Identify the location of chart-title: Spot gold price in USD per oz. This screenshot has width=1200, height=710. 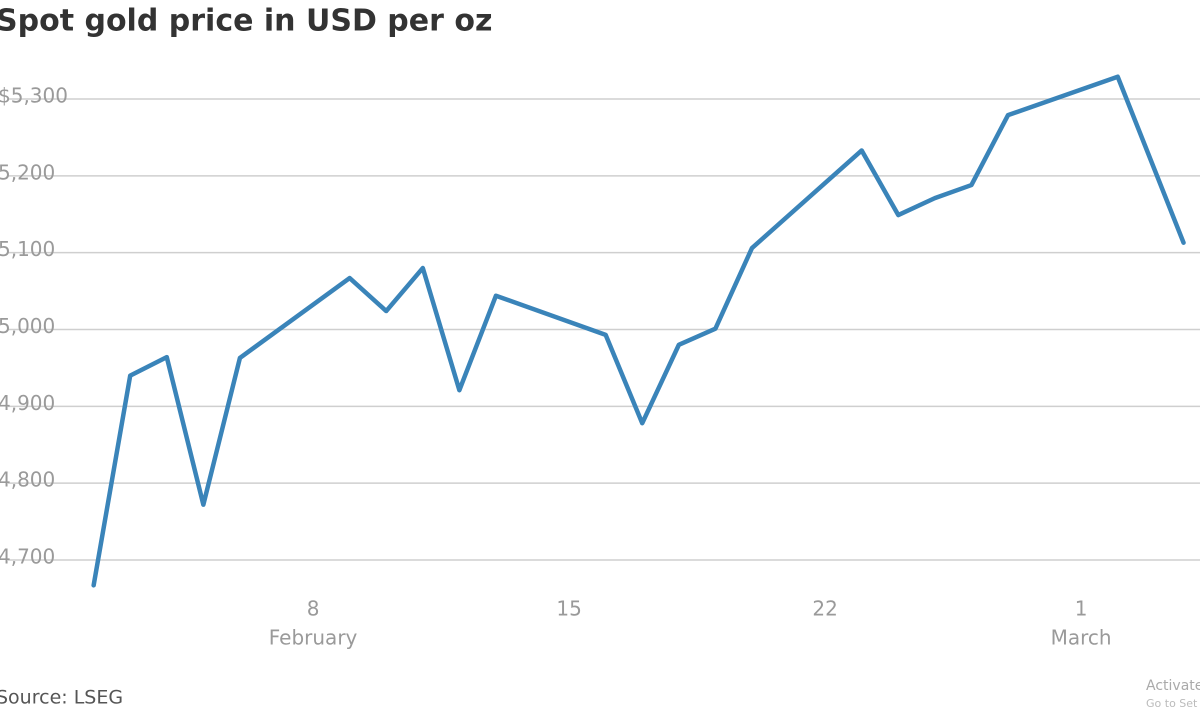
(246, 21).